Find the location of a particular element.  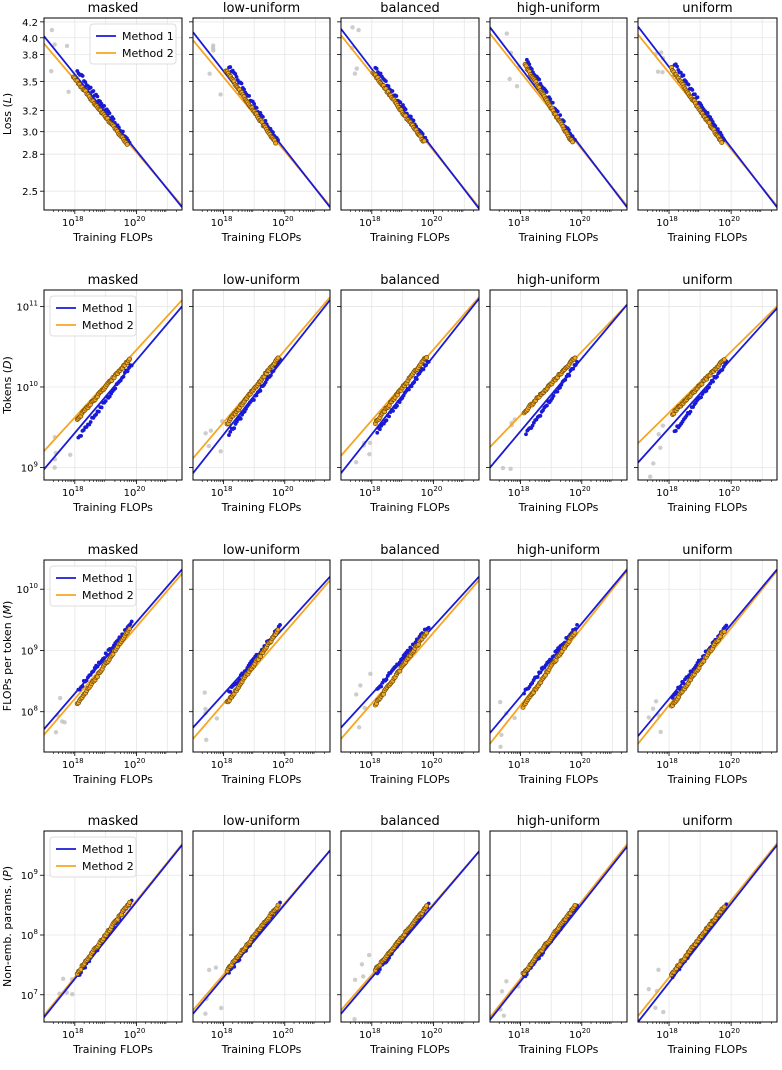

legend-label-method2: Method 2 is located at coordinates (108, 595).